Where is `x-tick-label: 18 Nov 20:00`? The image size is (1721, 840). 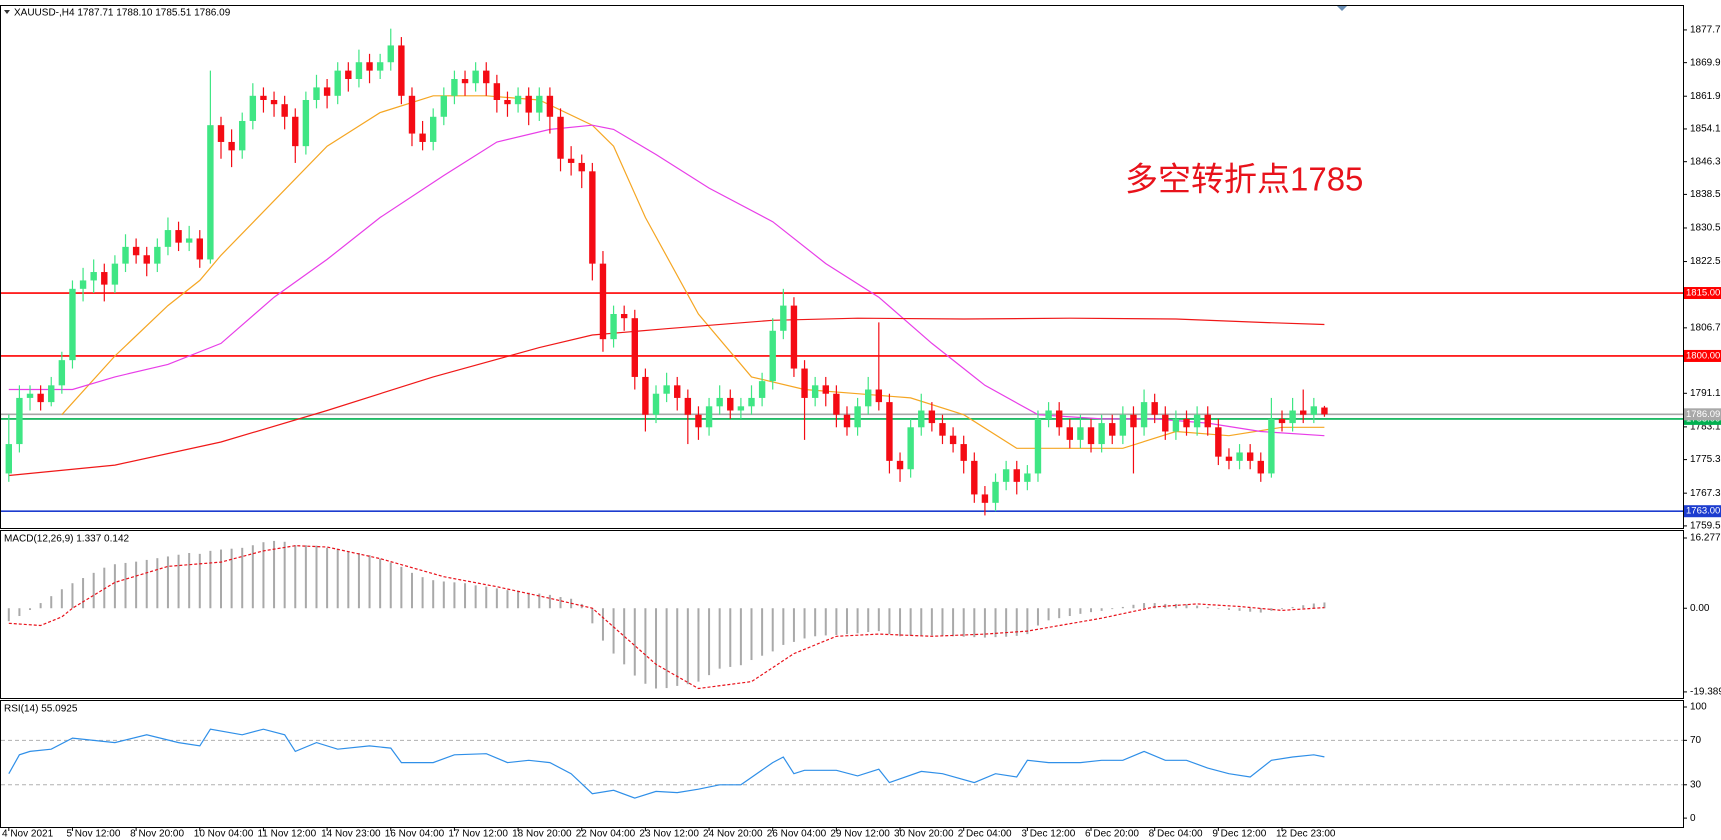 x-tick-label: 18 Nov 20:00 is located at coordinates (542, 834).